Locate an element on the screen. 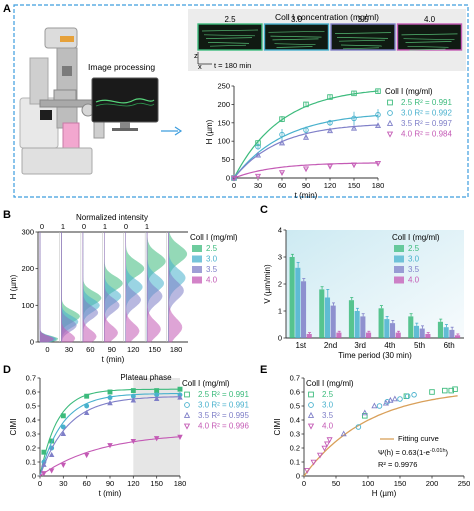  micro-tile is located at coordinates (429, 37).